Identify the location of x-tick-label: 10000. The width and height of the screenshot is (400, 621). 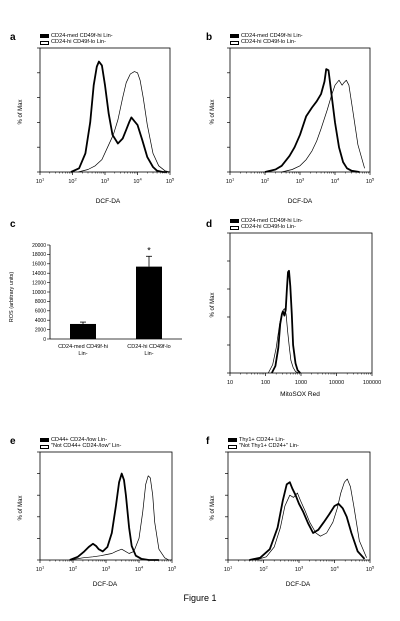
(336, 383).